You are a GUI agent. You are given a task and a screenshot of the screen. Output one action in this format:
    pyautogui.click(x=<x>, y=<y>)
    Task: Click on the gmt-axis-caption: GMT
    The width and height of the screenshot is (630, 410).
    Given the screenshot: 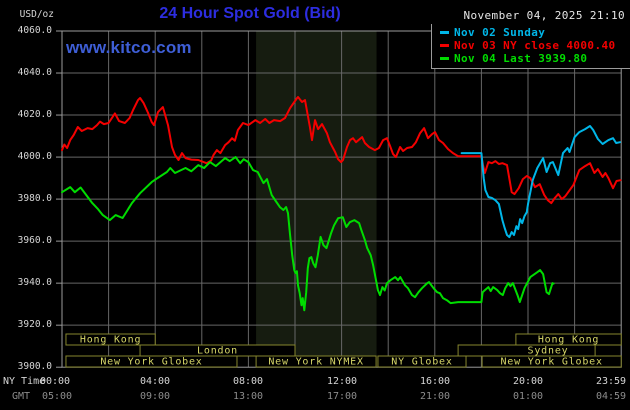 What is the action you would take?
    pyautogui.click(x=21, y=396)
    